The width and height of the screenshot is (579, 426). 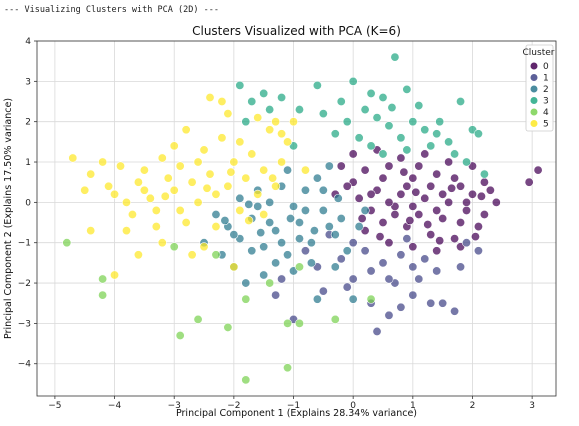 What do you see at coordinates (532, 406) in the screenshot?
I see `x-tick-label: 3` at bounding box center [532, 406].